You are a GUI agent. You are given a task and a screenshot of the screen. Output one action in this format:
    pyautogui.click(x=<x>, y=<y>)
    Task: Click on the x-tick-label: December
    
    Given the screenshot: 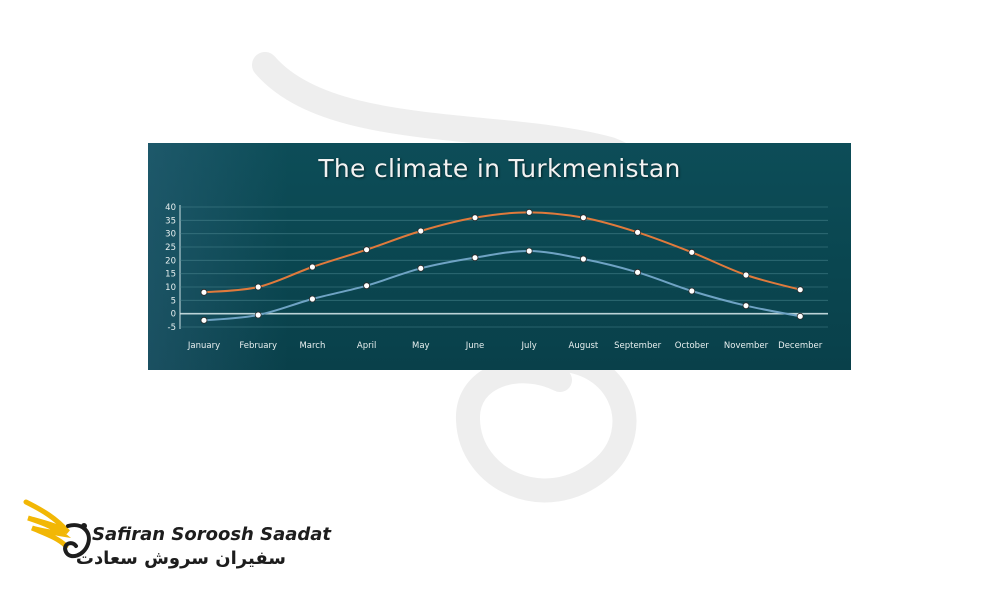 What is the action you would take?
    pyautogui.click(x=800, y=346)
    